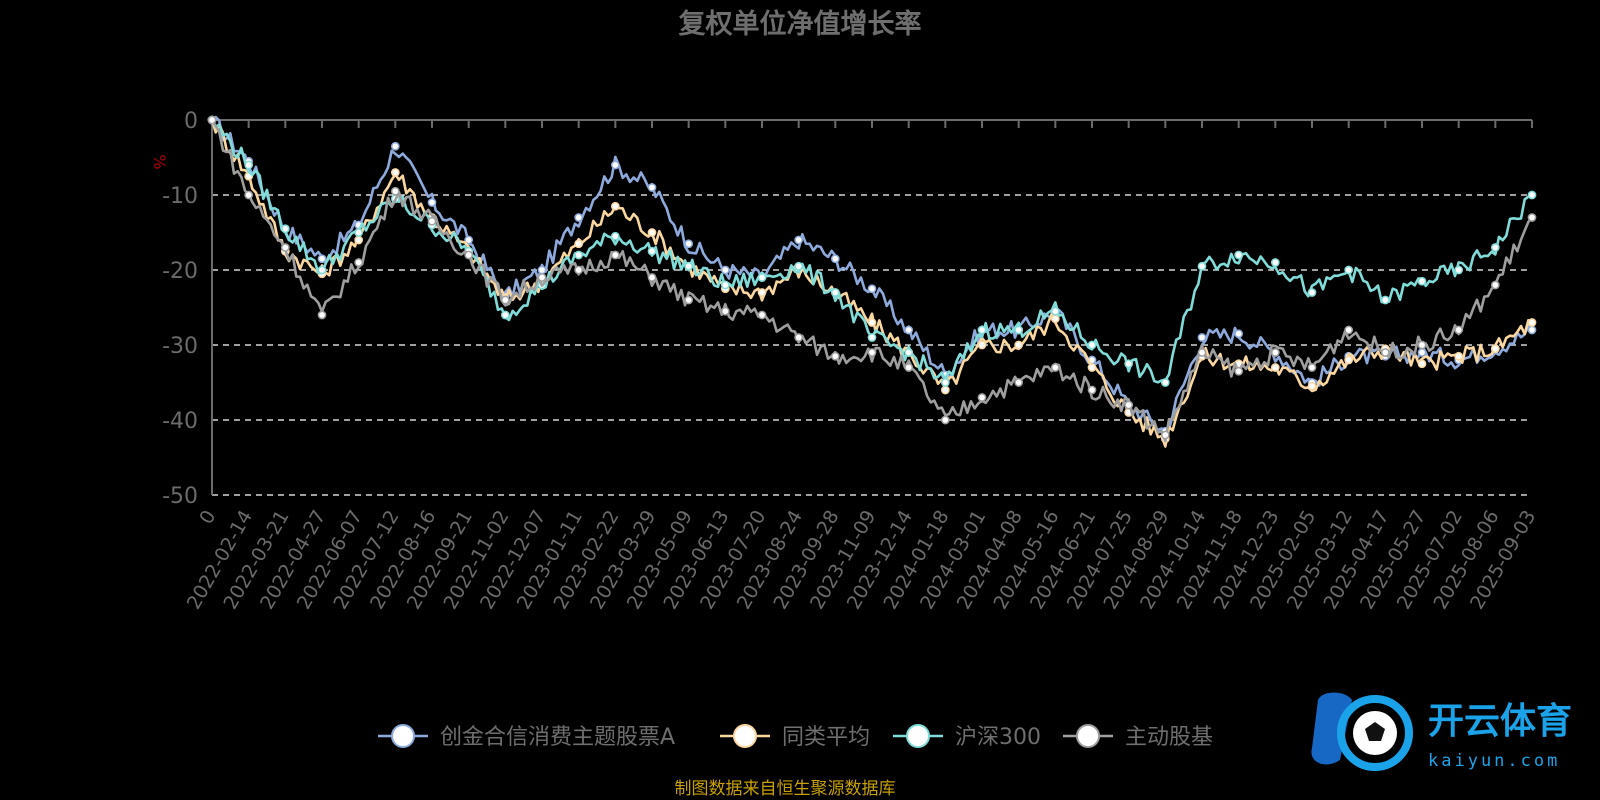  What do you see at coordinates (207, 517) in the screenshot?
I see `x-tick-label: 0` at bounding box center [207, 517].